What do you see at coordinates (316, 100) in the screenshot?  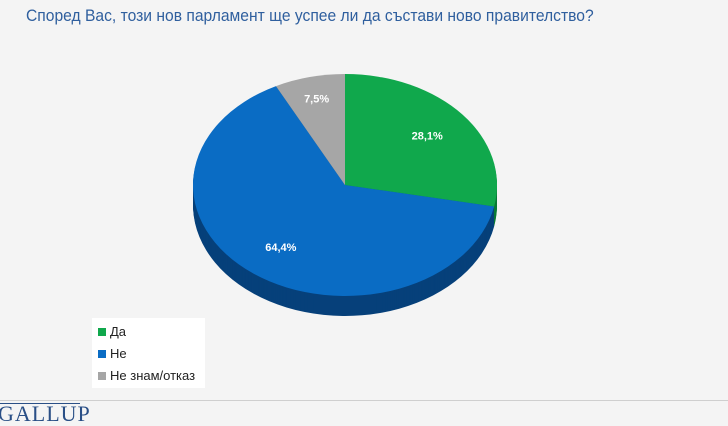 I see `data-label: 7,5%` at bounding box center [316, 100].